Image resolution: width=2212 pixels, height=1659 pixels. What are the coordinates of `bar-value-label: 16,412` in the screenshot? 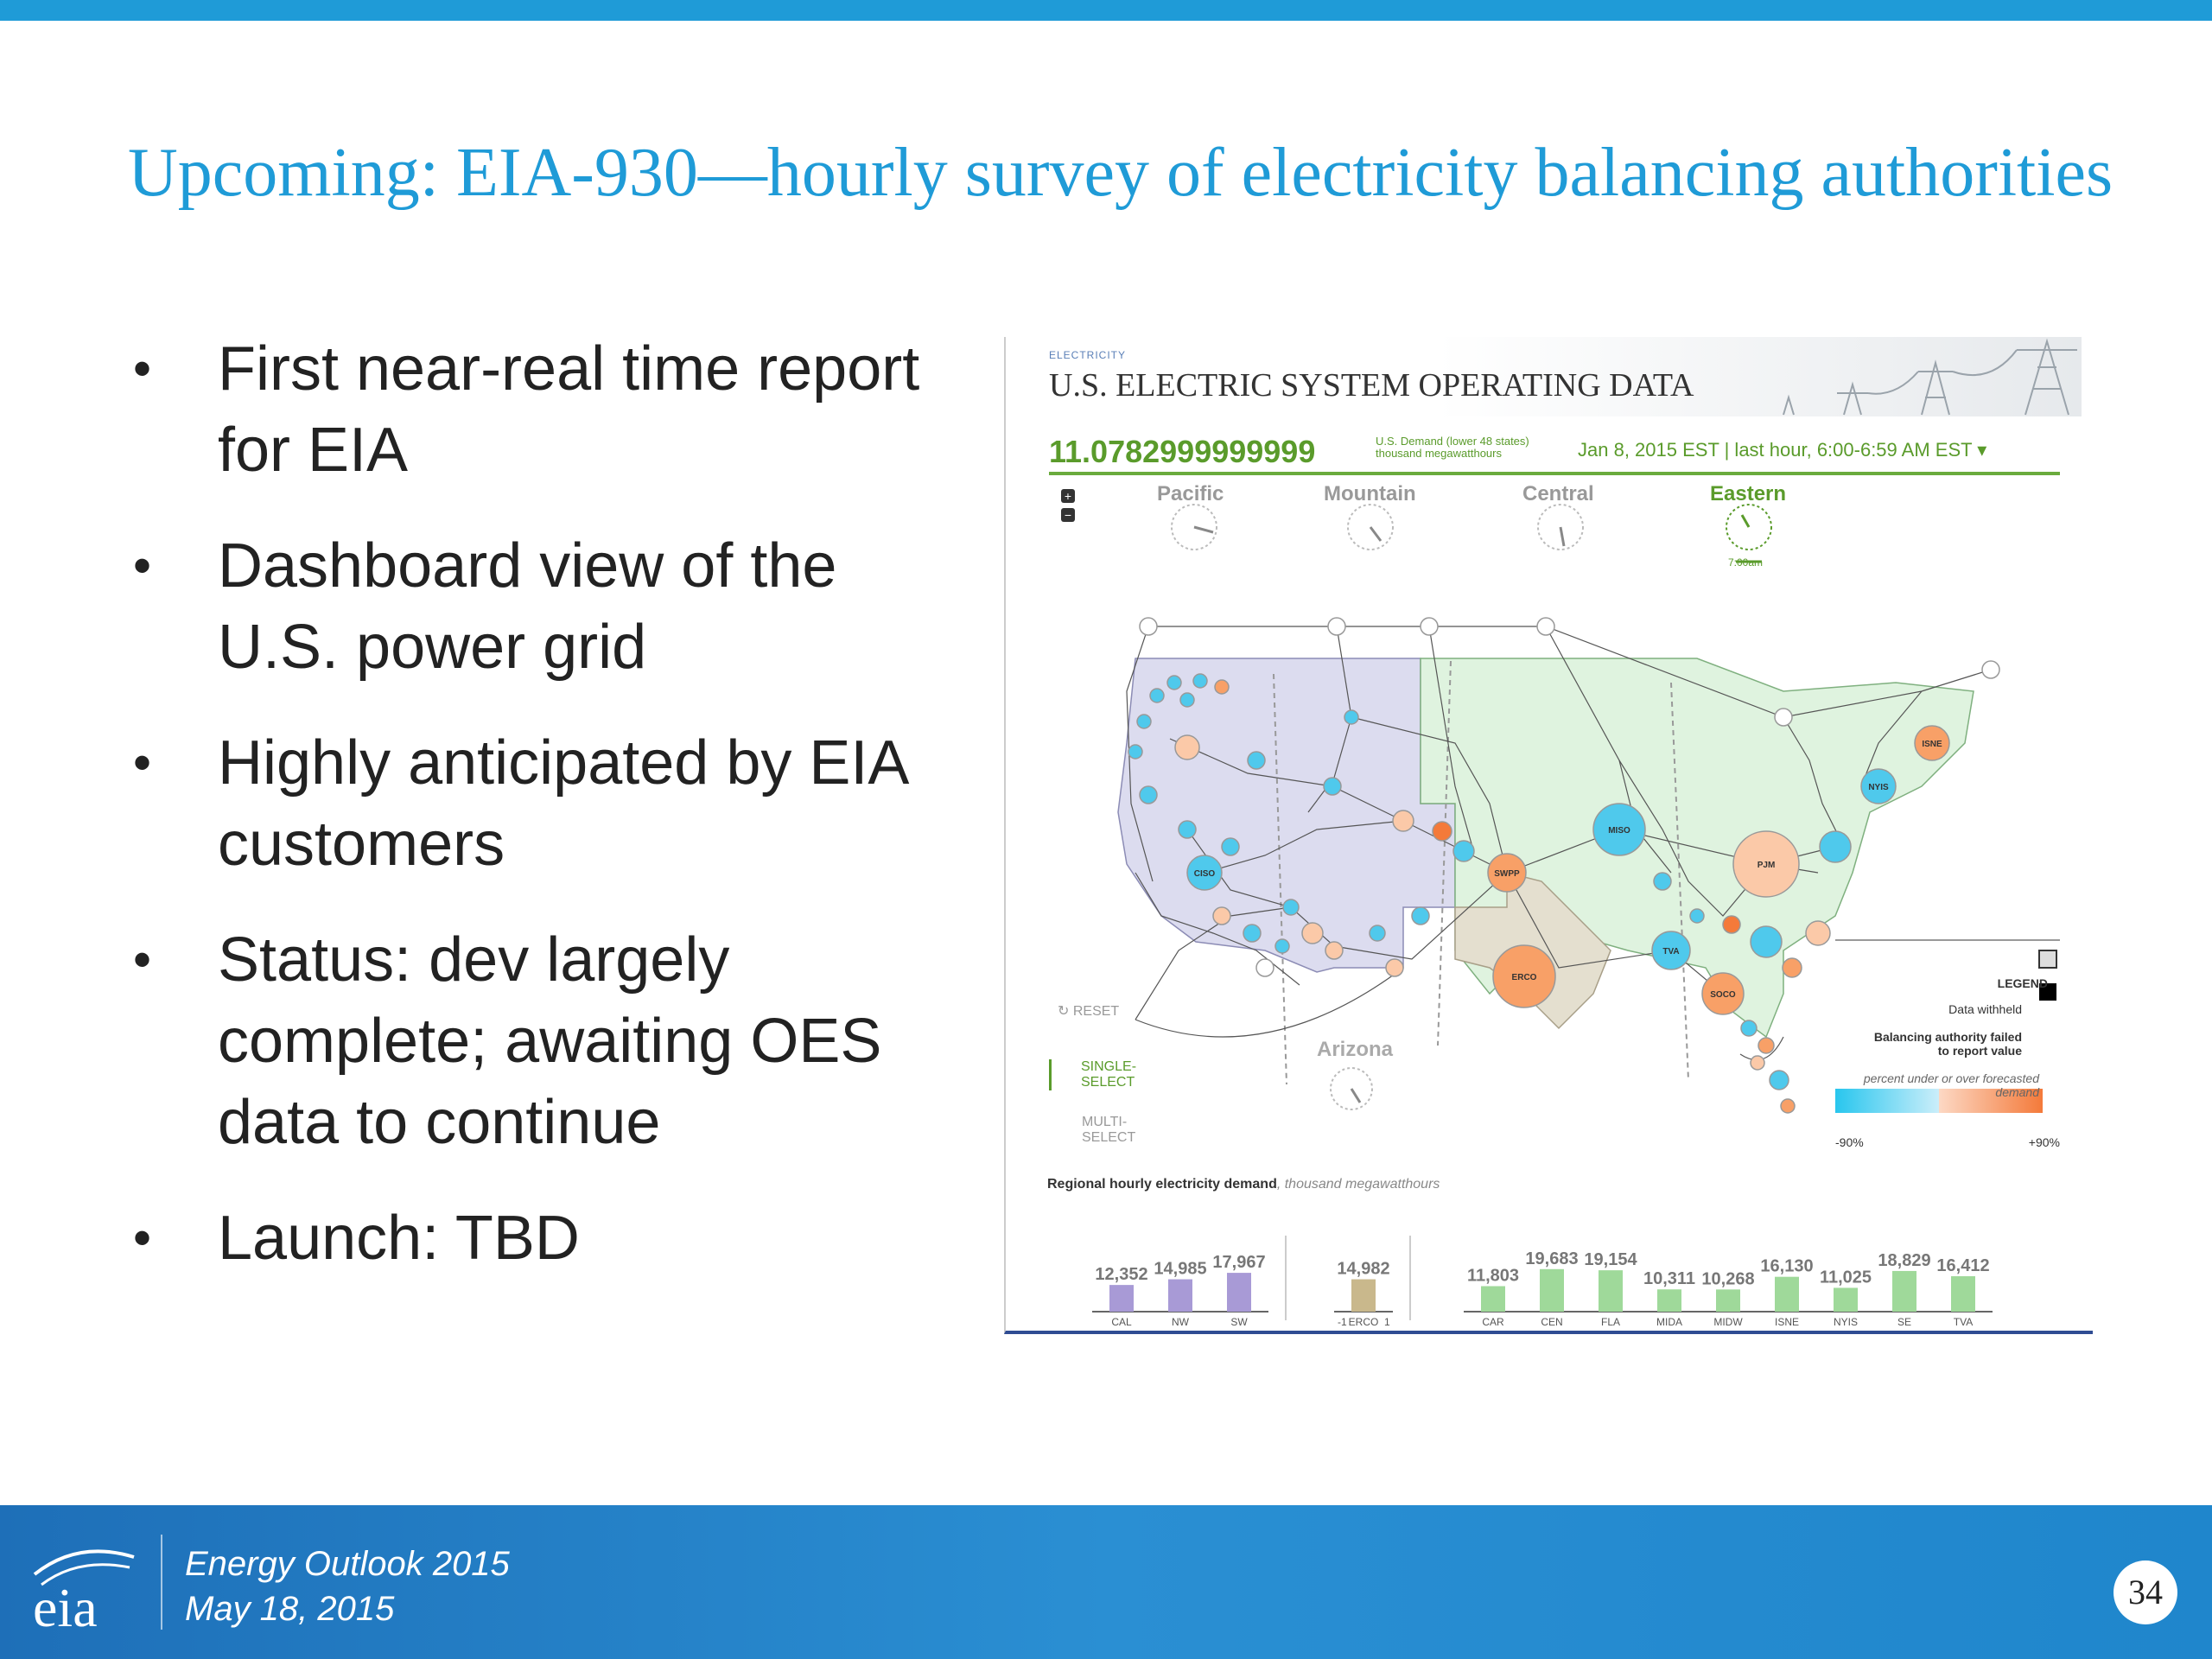 It's located at (1962, 1265).